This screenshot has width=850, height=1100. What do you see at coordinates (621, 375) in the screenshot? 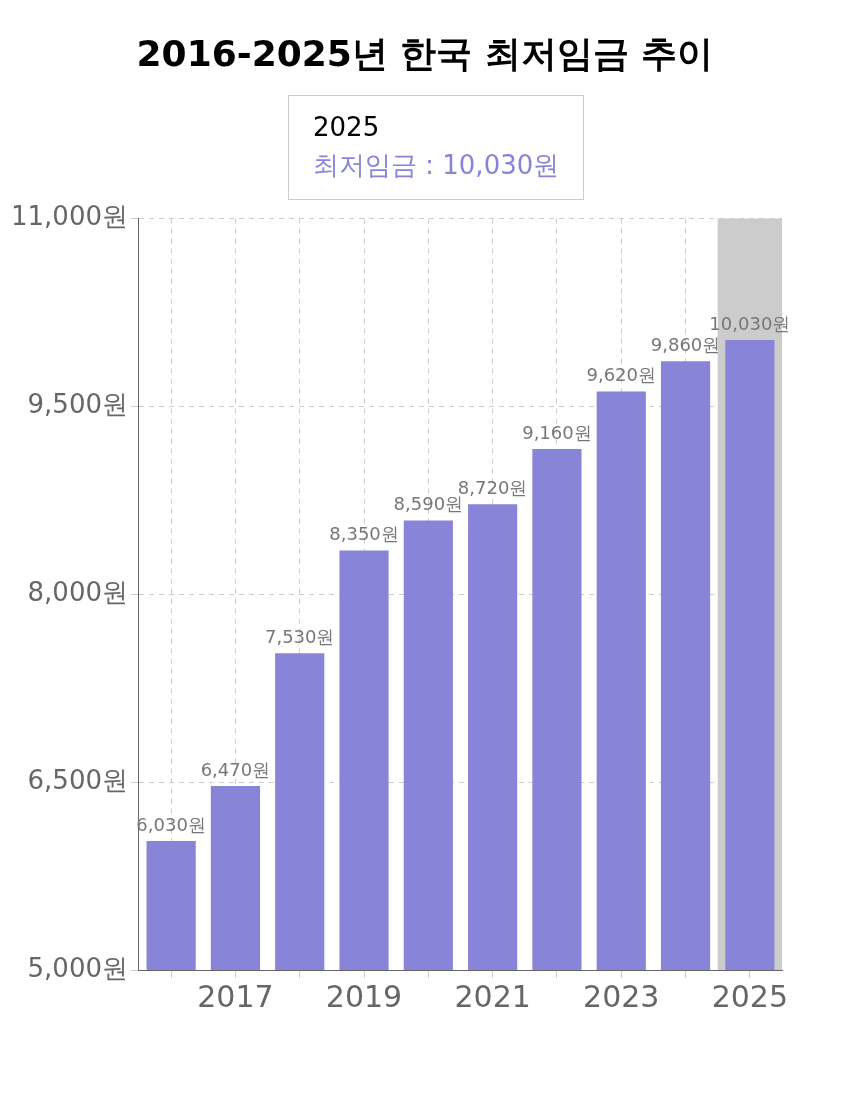
I see `data-label: 9,620원` at bounding box center [621, 375].